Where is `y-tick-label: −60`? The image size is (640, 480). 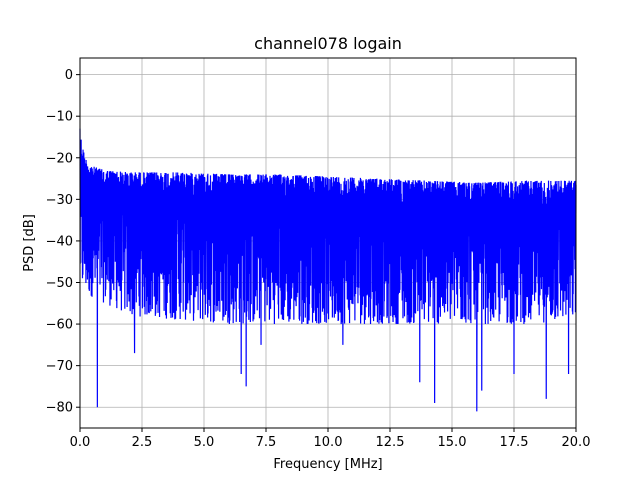
y-tick-label: −60 is located at coordinates (59, 325).